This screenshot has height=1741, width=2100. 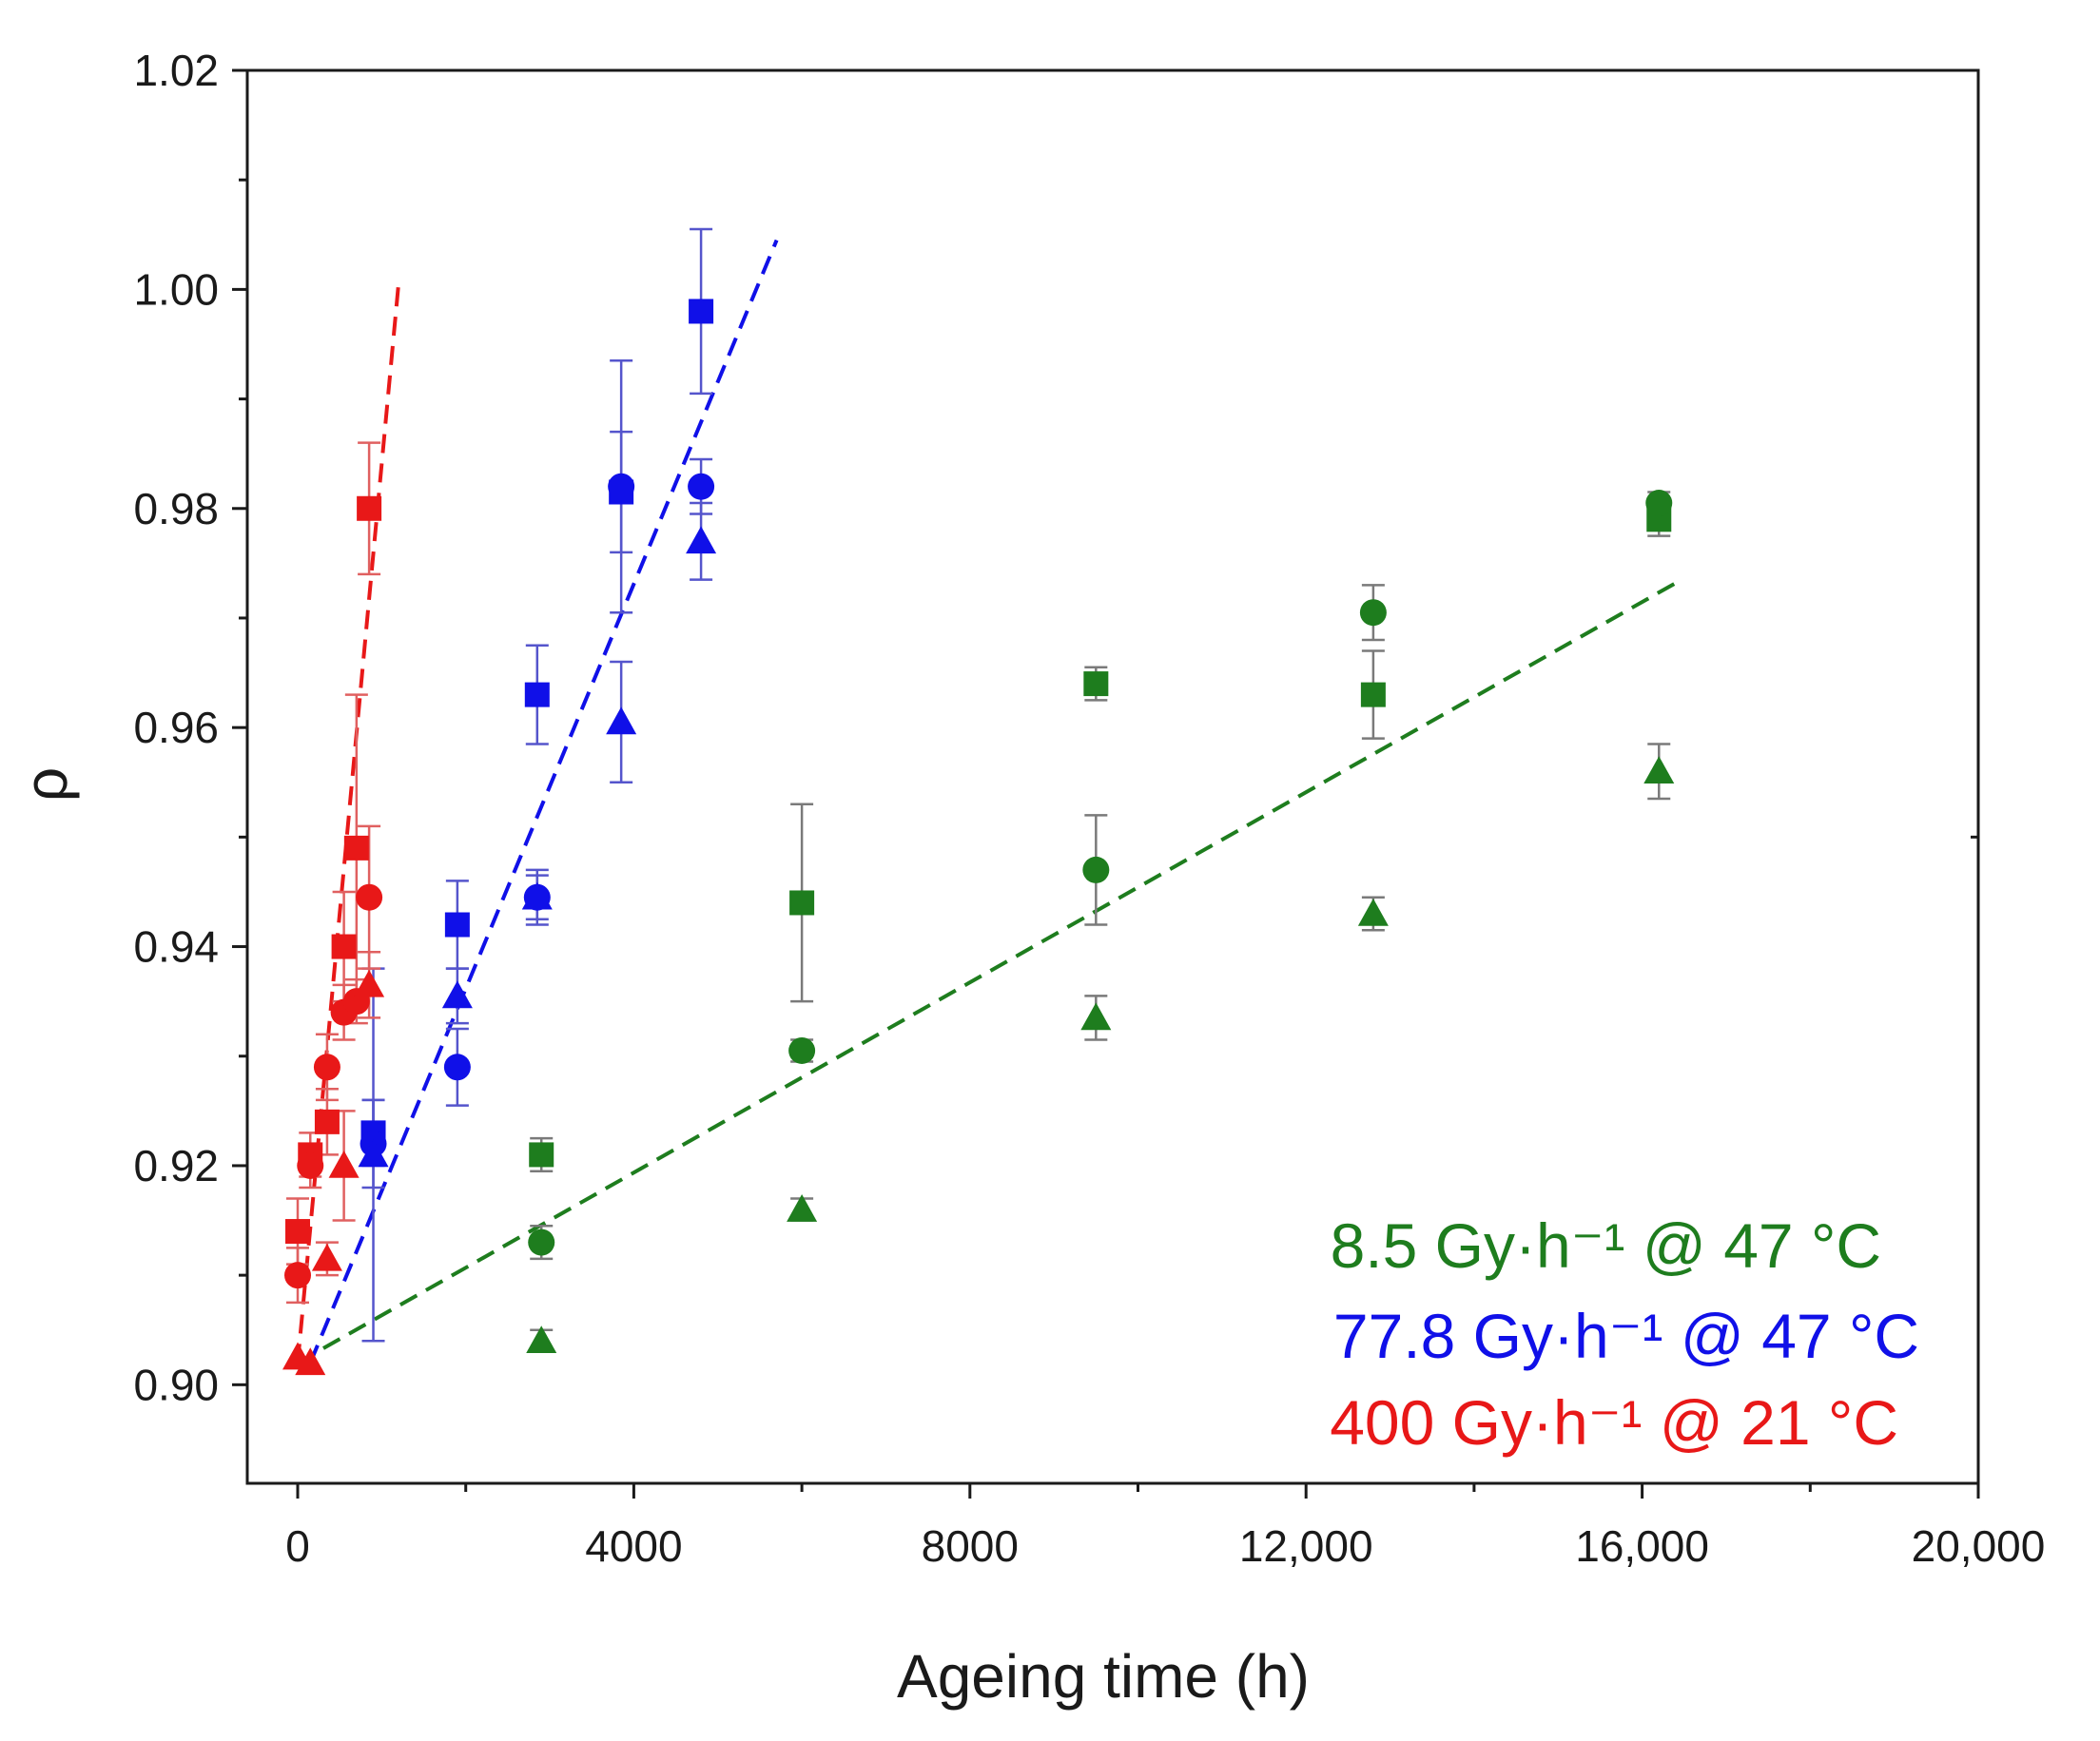 I want to click on x-tick-label: 0, so click(x=297, y=1546).